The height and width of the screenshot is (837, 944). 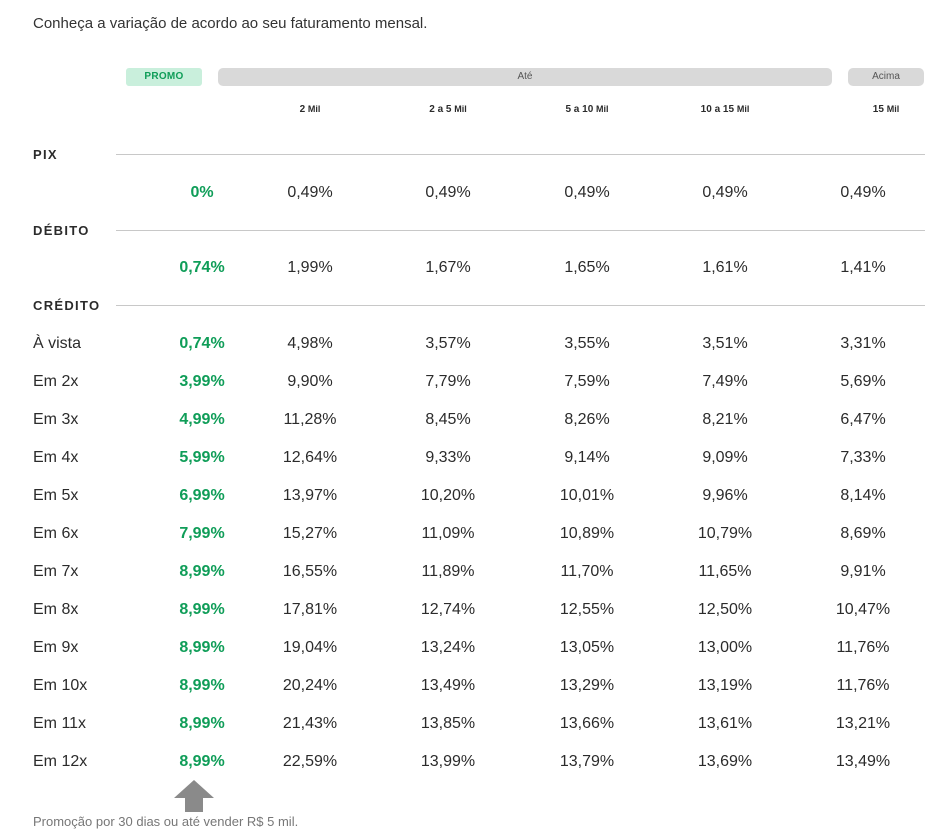 What do you see at coordinates (202, 457) in the screenshot?
I see `promo-rate: 5,99%` at bounding box center [202, 457].